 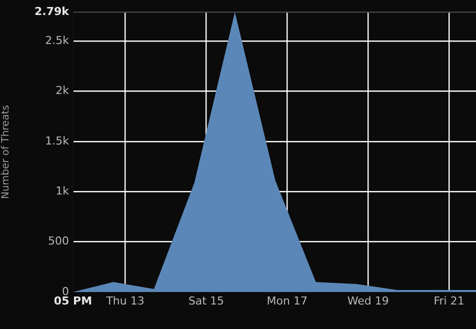 I want to click on x-tick-label: Sat 15, so click(x=206, y=301).